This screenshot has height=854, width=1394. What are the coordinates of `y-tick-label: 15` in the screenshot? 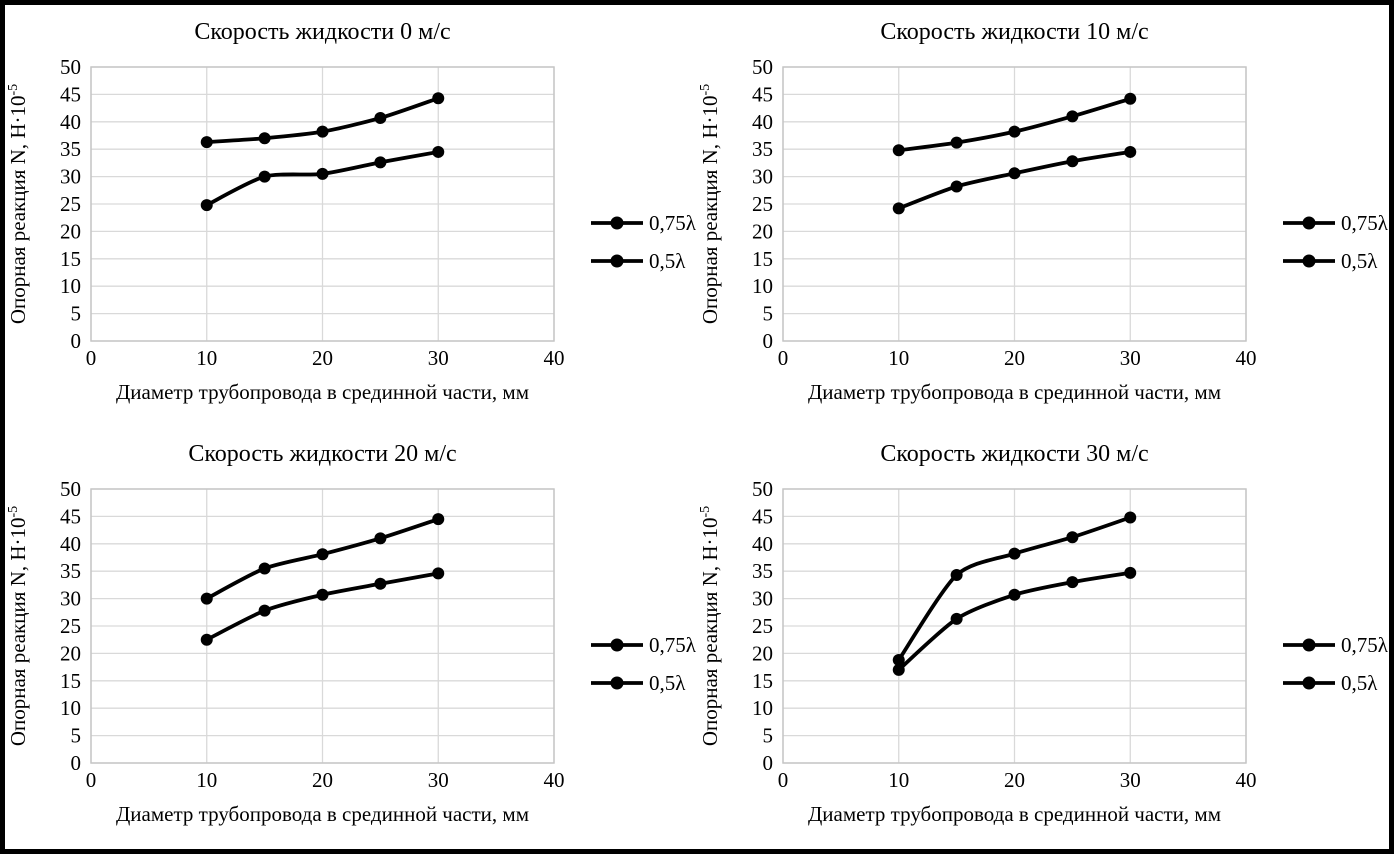 It's located at (70, 681).